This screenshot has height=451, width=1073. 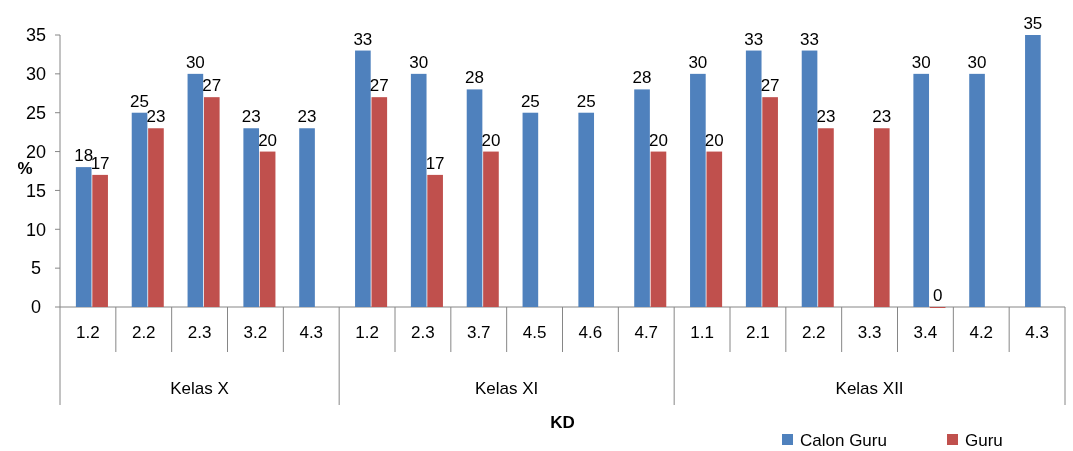 What do you see at coordinates (562, 422) in the screenshot?
I see `x-axis-title: KD` at bounding box center [562, 422].